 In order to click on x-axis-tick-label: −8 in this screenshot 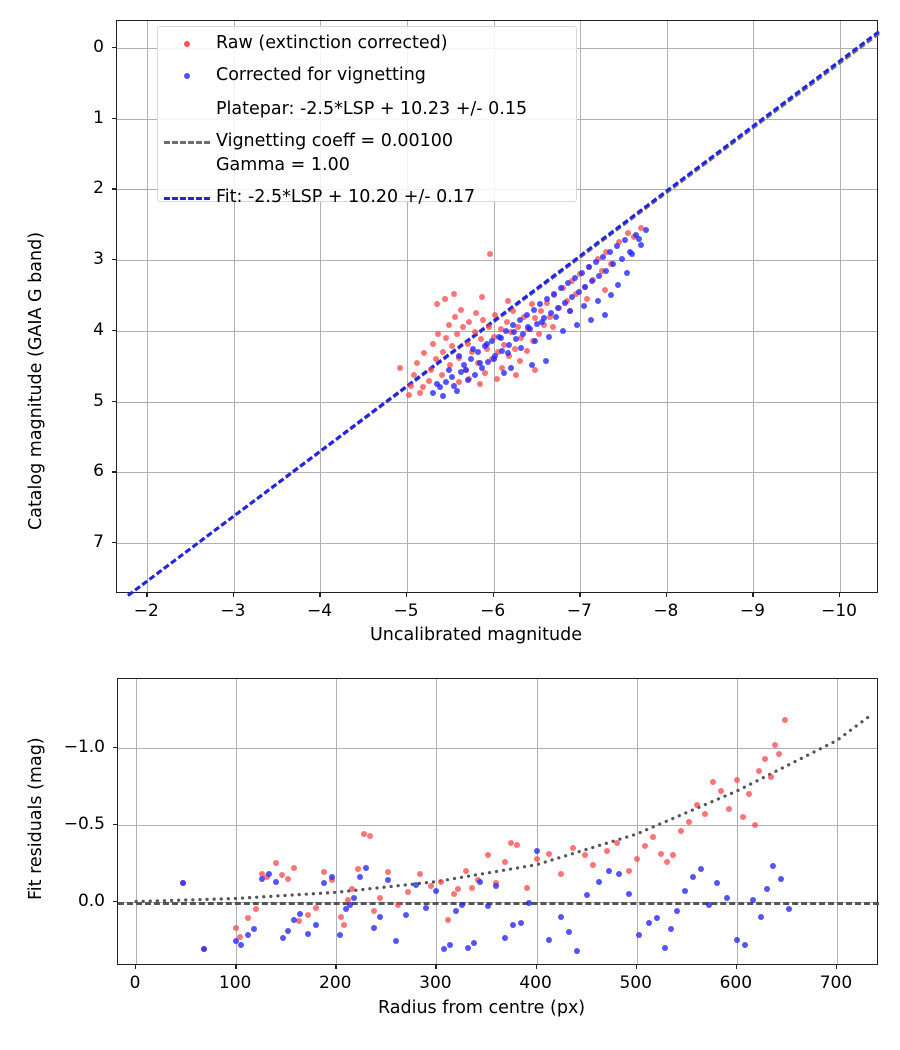, I will do `click(666, 611)`.